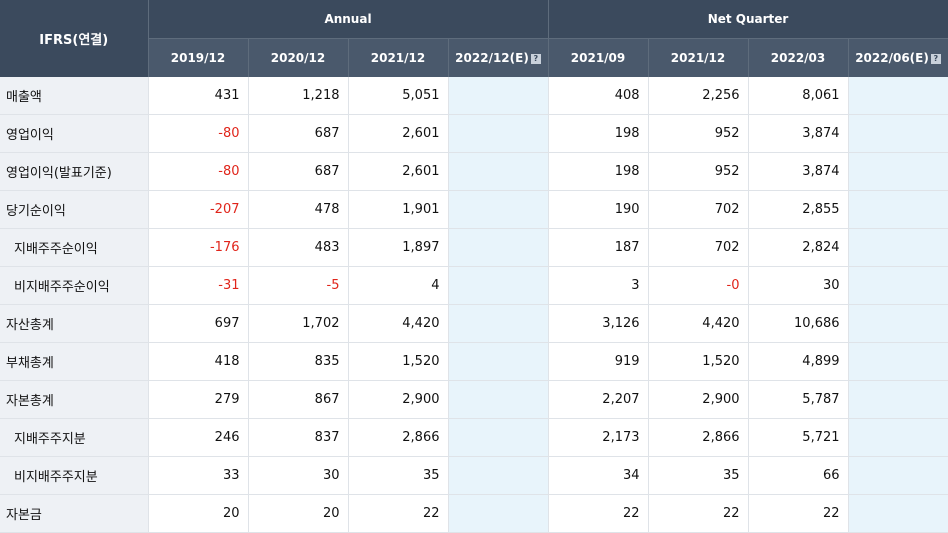  Describe the element at coordinates (598, 285) in the screenshot. I see `value-cell: 3` at that location.